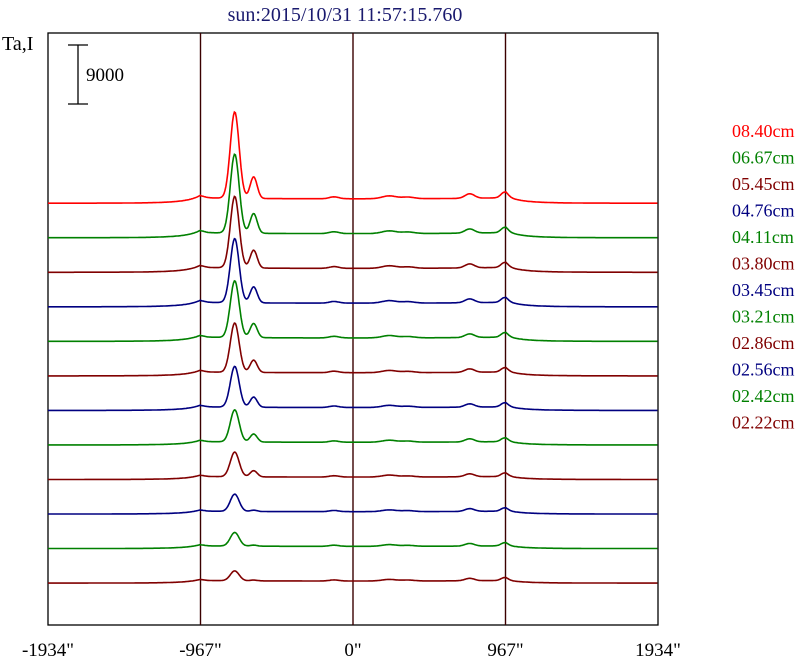 This screenshot has height=662, width=807. I want to click on series-line-04.76cm, so click(353, 272).